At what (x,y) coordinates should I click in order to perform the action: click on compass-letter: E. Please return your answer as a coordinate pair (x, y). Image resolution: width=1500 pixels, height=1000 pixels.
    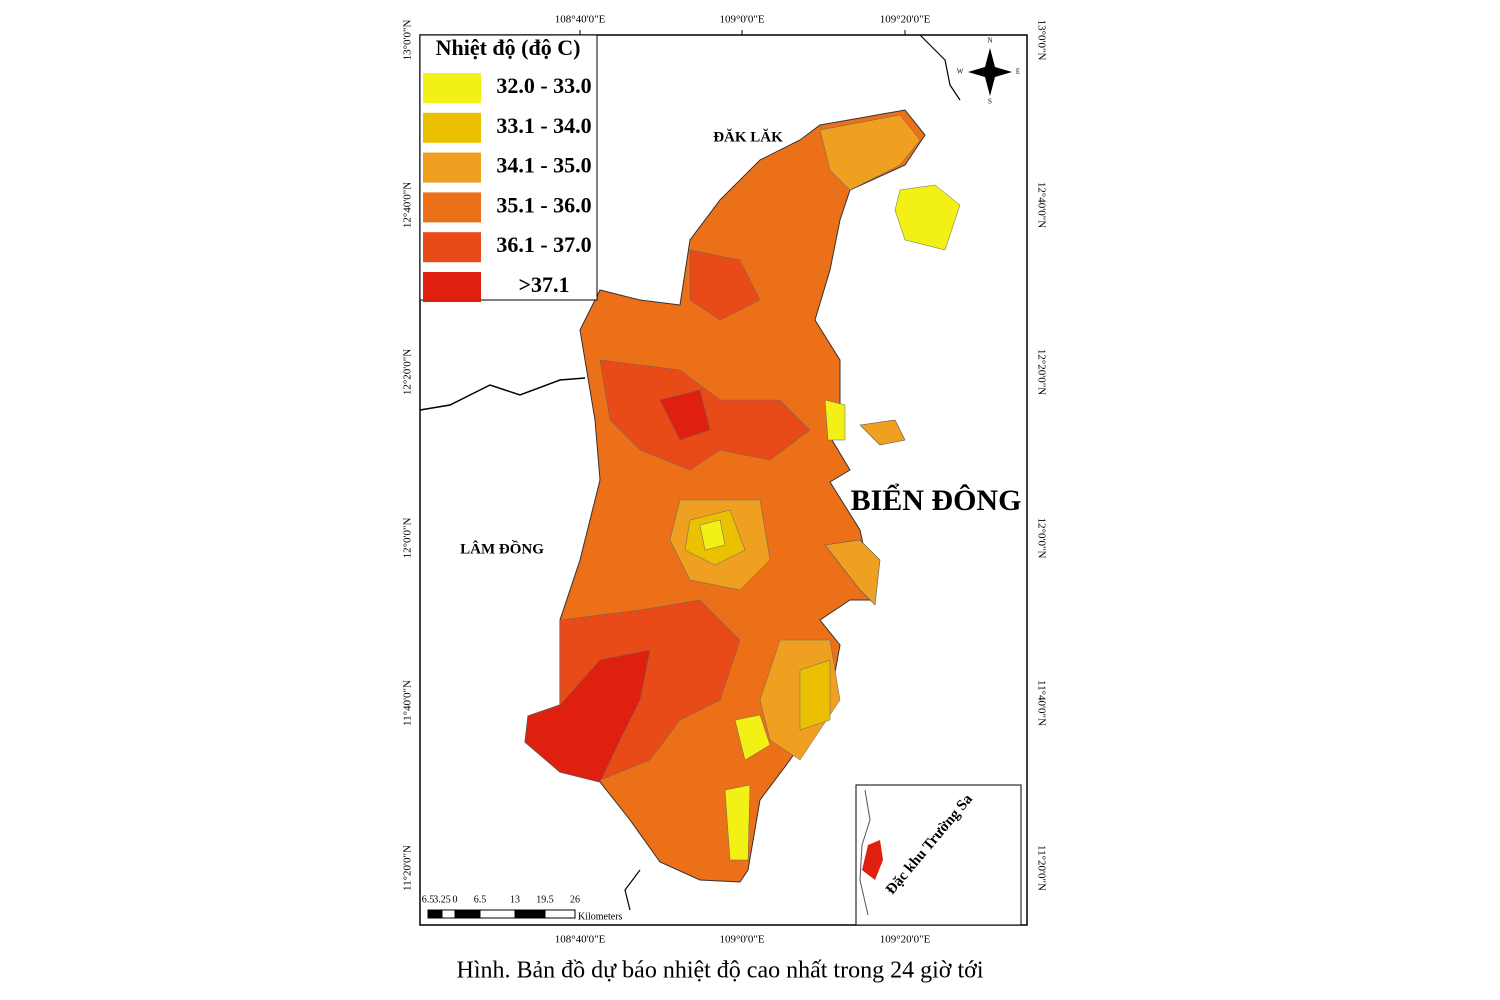
    Looking at the image, I should click on (1018, 72).